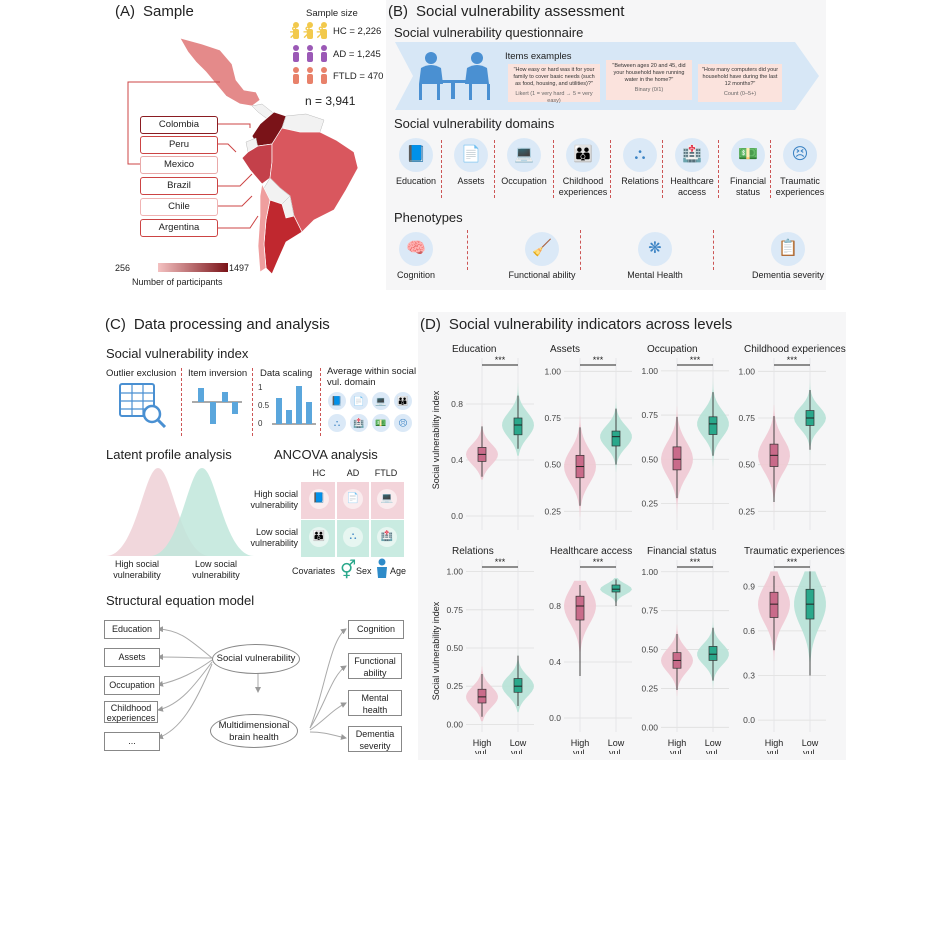 The image size is (945, 945). I want to click on domains-title: Social vulnerability domains, so click(474, 123).